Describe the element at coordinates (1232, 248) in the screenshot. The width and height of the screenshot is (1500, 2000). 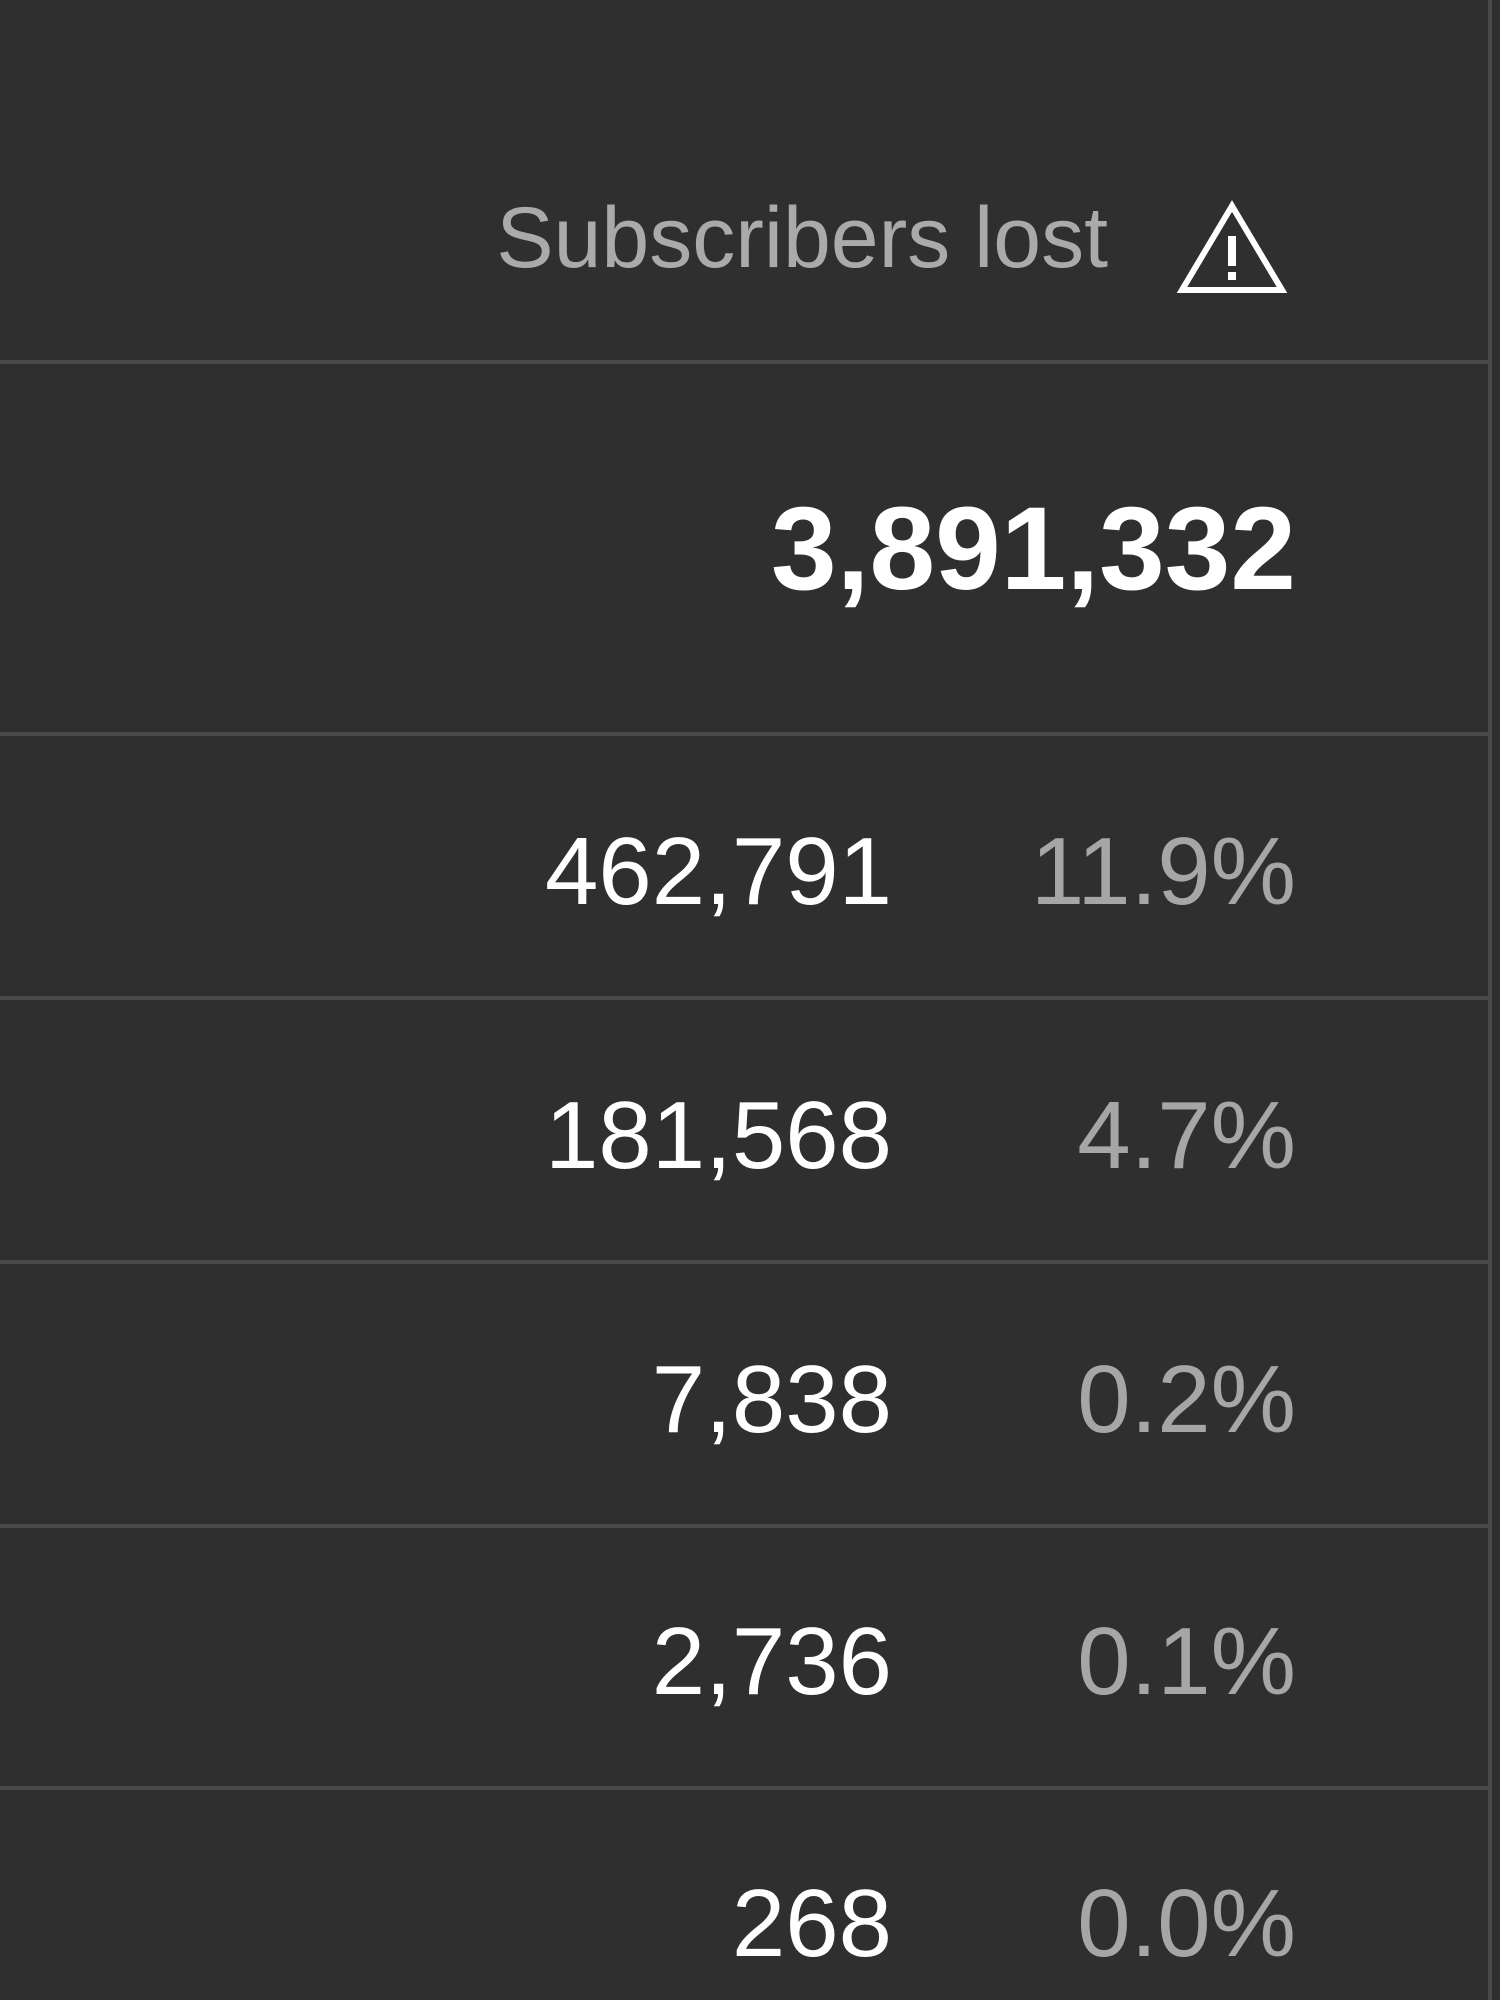
I see `warning-icon` at that location.